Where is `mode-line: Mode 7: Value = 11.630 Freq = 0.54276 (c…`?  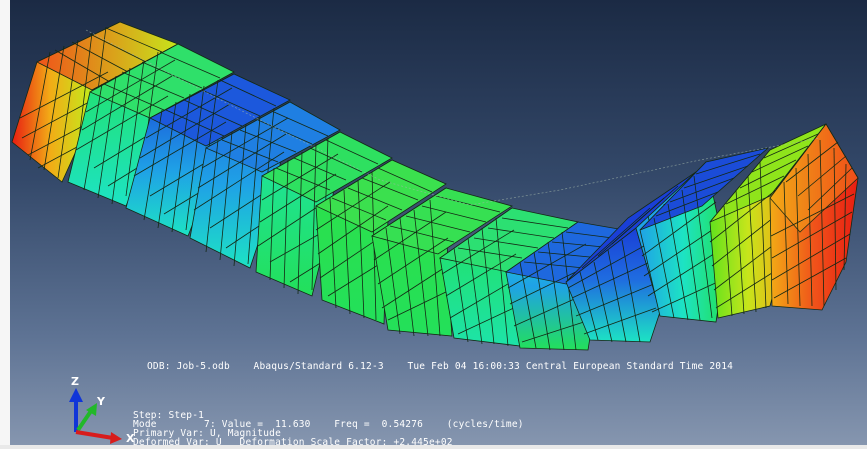 mode-line: Mode 7: Value = 11.630 Freq = 0.54276 (c… is located at coordinates (328, 424).